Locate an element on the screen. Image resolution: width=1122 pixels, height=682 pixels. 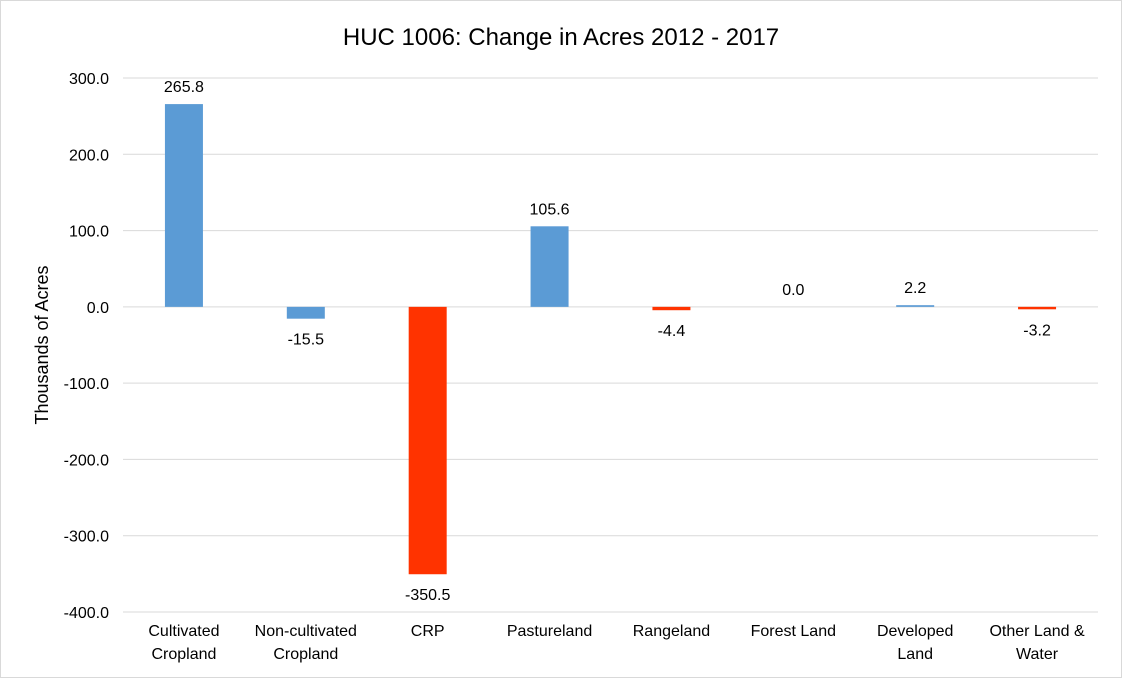
category-label-line: Cultivated is located at coordinates (183, 631).